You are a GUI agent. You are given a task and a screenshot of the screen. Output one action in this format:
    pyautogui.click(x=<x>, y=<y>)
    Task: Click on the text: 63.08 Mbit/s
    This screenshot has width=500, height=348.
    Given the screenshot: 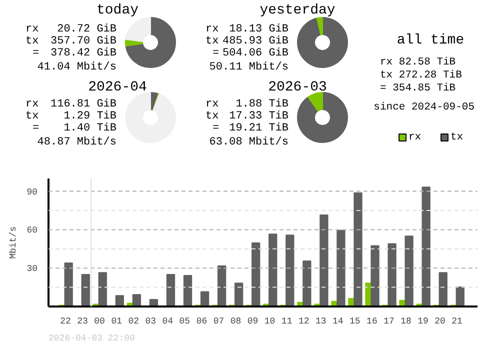 What is the action you would take?
    pyautogui.click(x=249, y=142)
    